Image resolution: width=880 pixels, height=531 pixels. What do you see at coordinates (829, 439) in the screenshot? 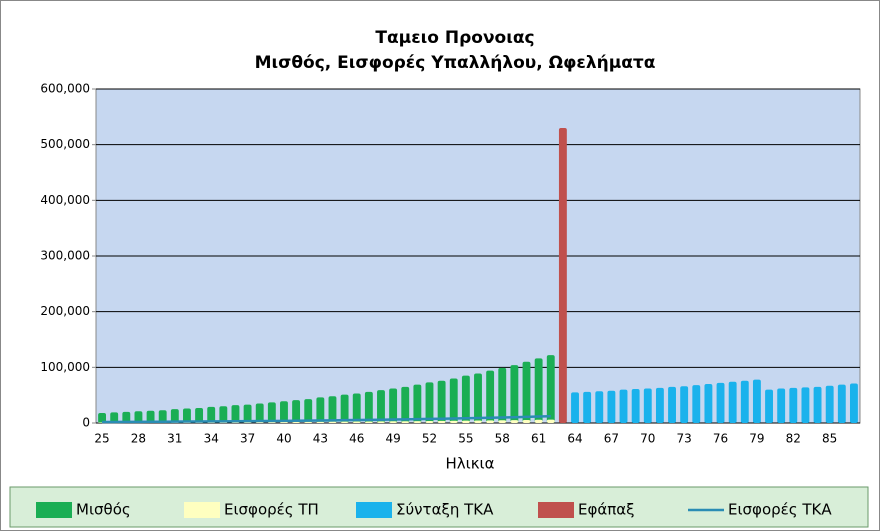
I see `x-tick-label: 85` at bounding box center [829, 439].